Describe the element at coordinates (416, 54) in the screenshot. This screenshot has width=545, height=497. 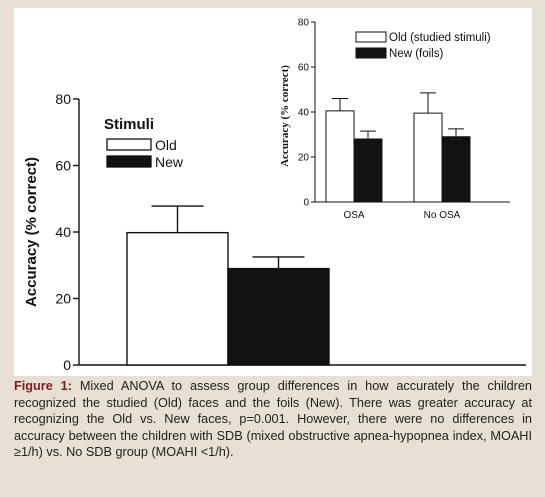
I see `inset-legend-label: New (foils)` at that location.